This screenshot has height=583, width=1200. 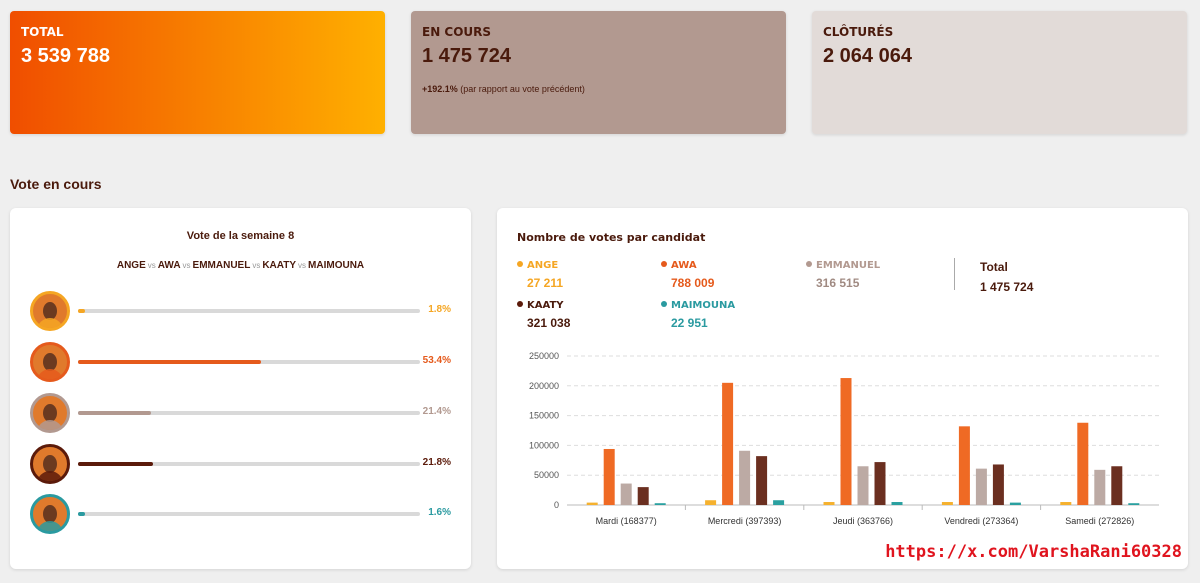 I want to click on matchup-name: AWA, so click(x=169, y=265).